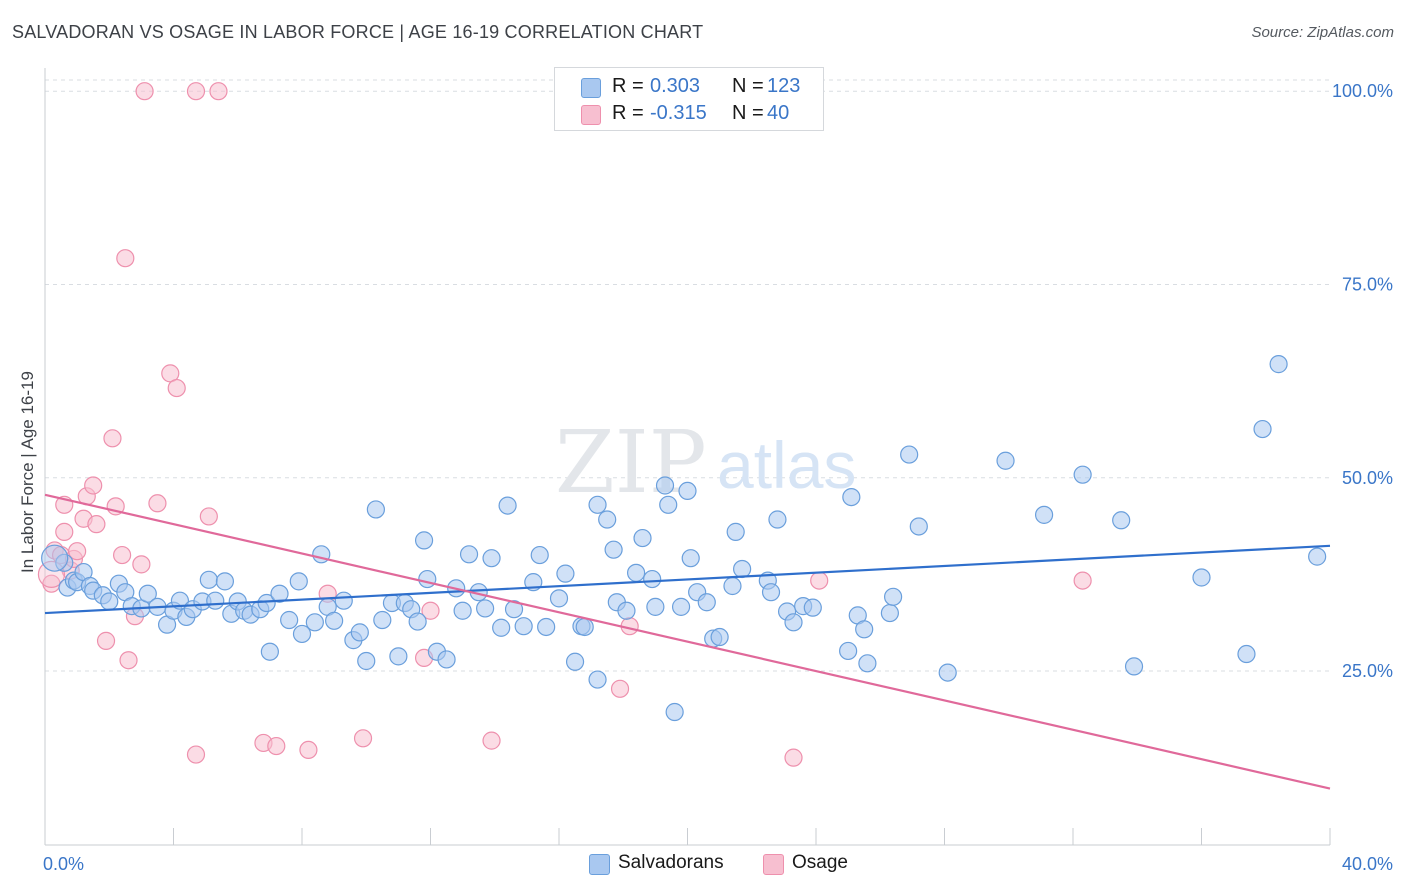 The image size is (1406, 892). What do you see at coordinates (591, 88) in the screenshot?
I see `salvadorans-swatch` at bounding box center [591, 88].